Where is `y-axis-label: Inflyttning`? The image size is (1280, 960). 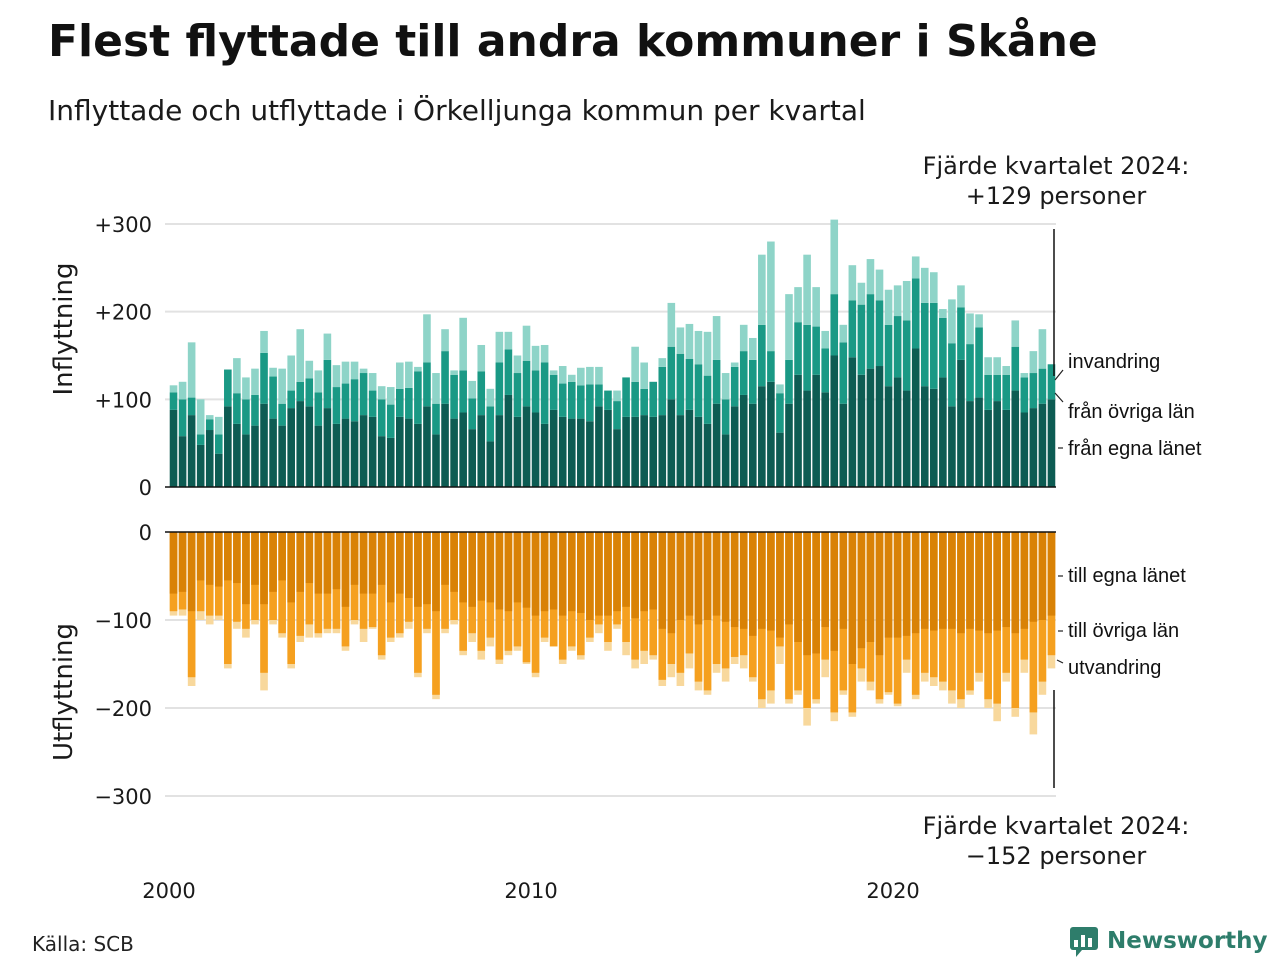
y-axis-label: Inflyttning is located at coordinates (64, 329).